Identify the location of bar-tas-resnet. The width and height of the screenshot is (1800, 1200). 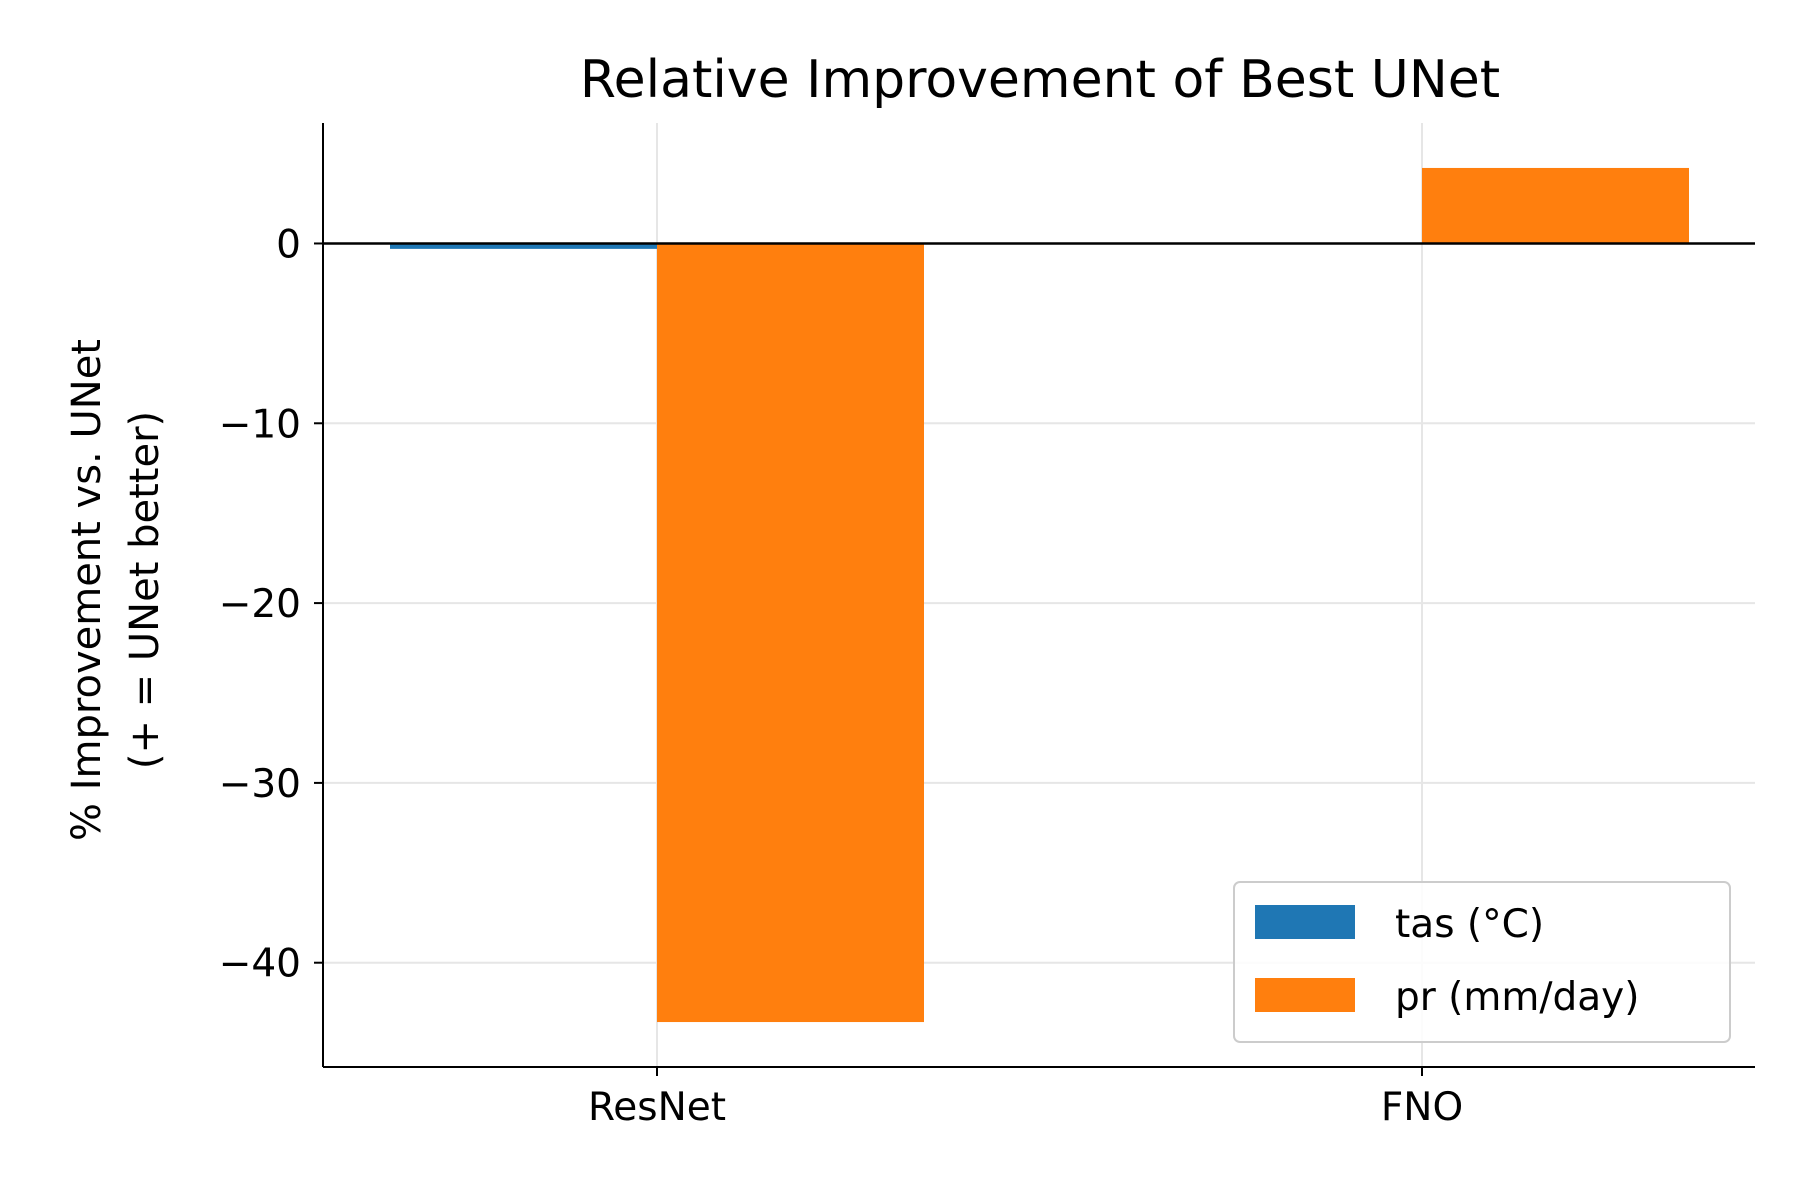
(523, 246).